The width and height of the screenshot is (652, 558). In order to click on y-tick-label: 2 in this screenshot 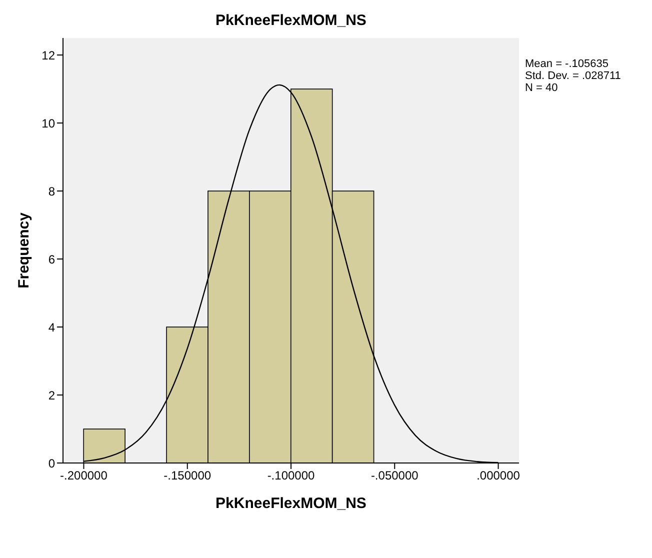, I will do `click(52, 395)`.